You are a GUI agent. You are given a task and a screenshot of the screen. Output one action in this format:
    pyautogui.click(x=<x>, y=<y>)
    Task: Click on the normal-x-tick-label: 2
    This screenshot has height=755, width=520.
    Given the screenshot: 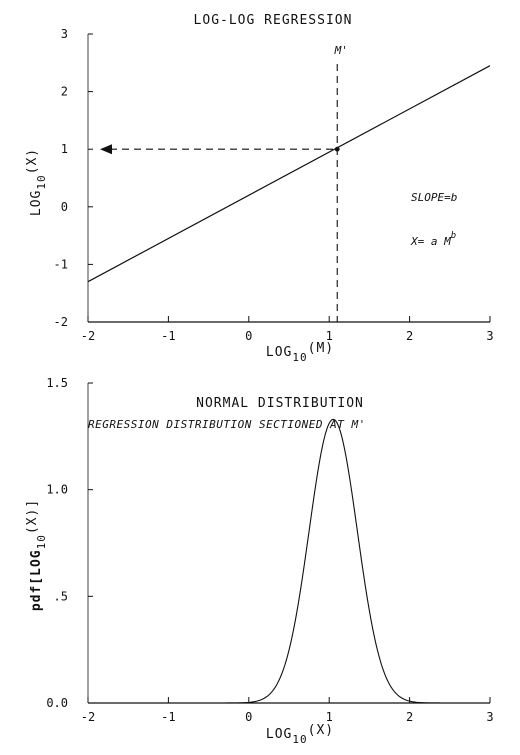 What is the action you would take?
    pyautogui.click(x=409, y=717)
    